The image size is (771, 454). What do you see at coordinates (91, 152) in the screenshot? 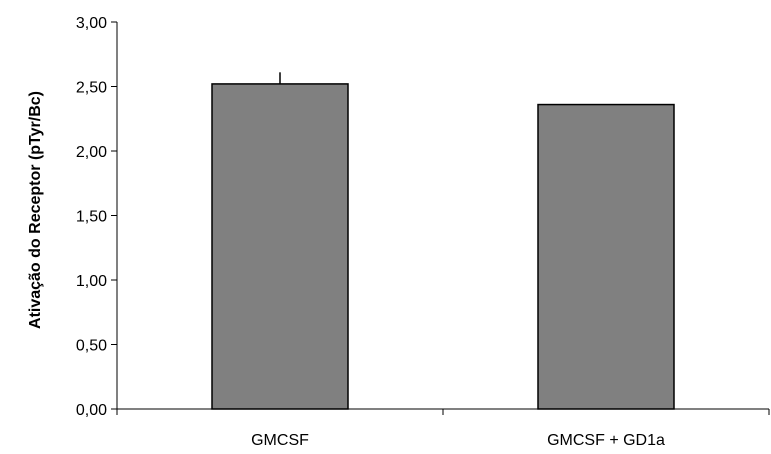
I see `y-tick-label: 2,00` at bounding box center [91, 152].